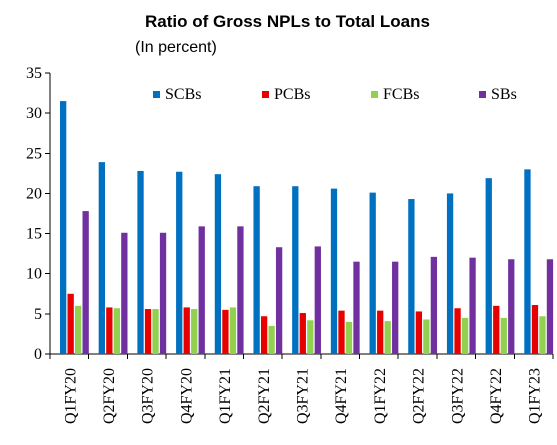 This screenshot has width=557, height=445. Describe the element at coordinates (34, 234) in the screenshot. I see `y-tick-label: 15` at that location.